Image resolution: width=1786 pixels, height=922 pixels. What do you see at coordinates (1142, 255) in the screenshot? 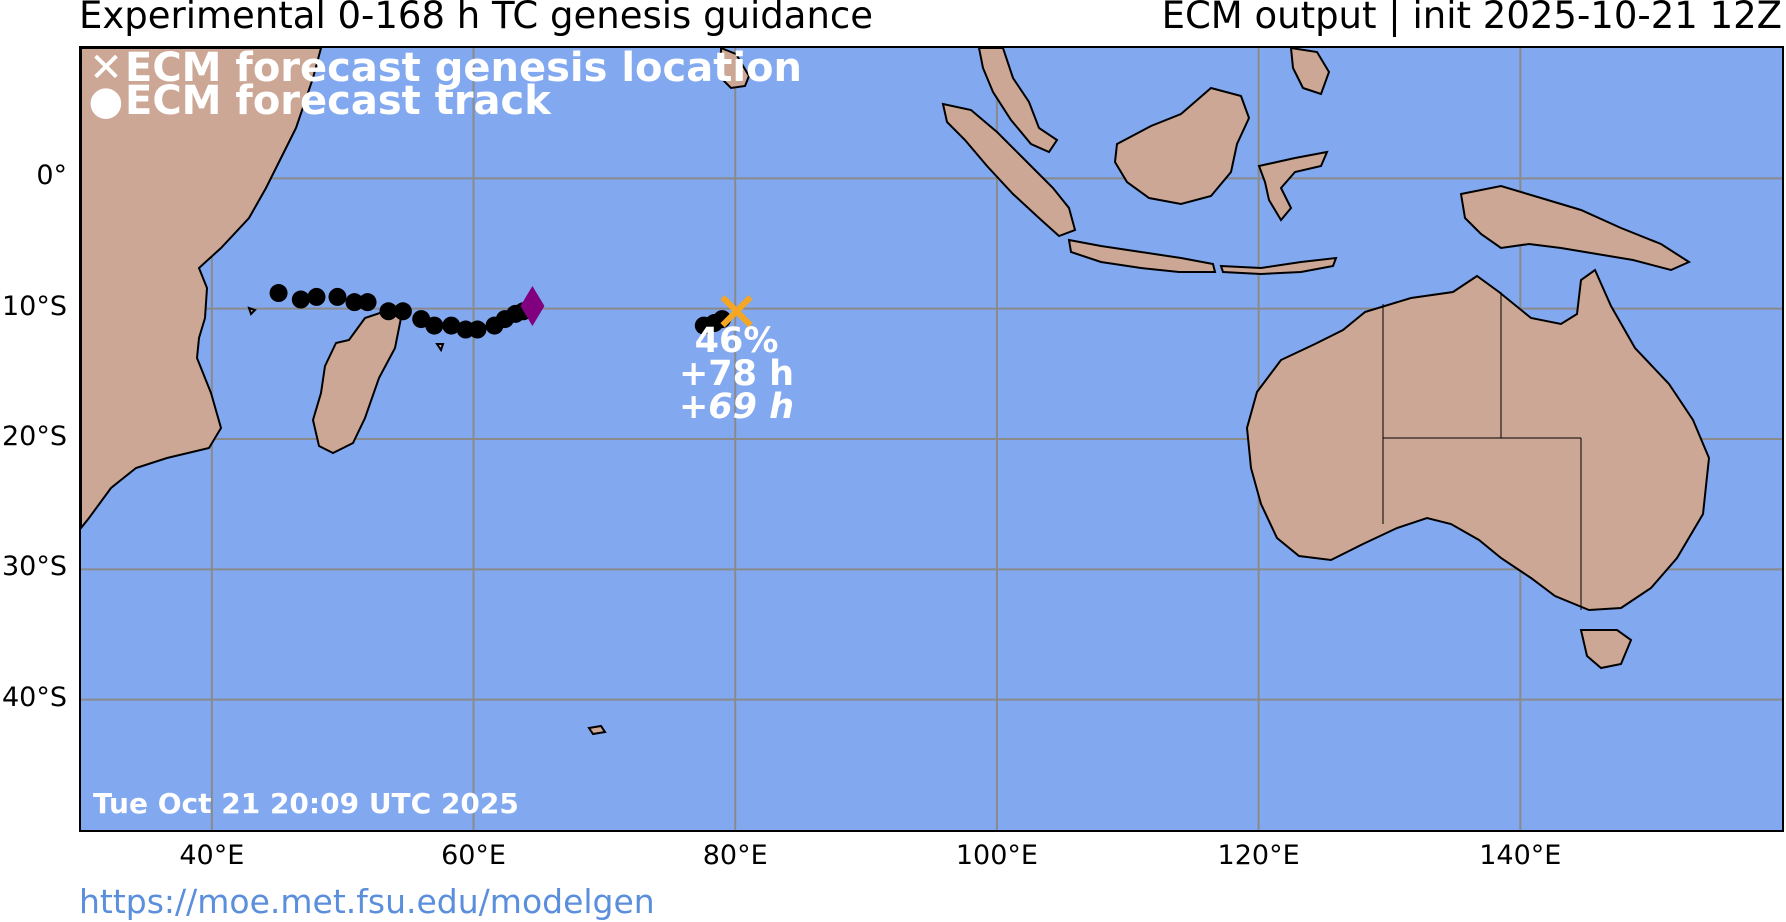
I see `land-java` at bounding box center [1142, 255].